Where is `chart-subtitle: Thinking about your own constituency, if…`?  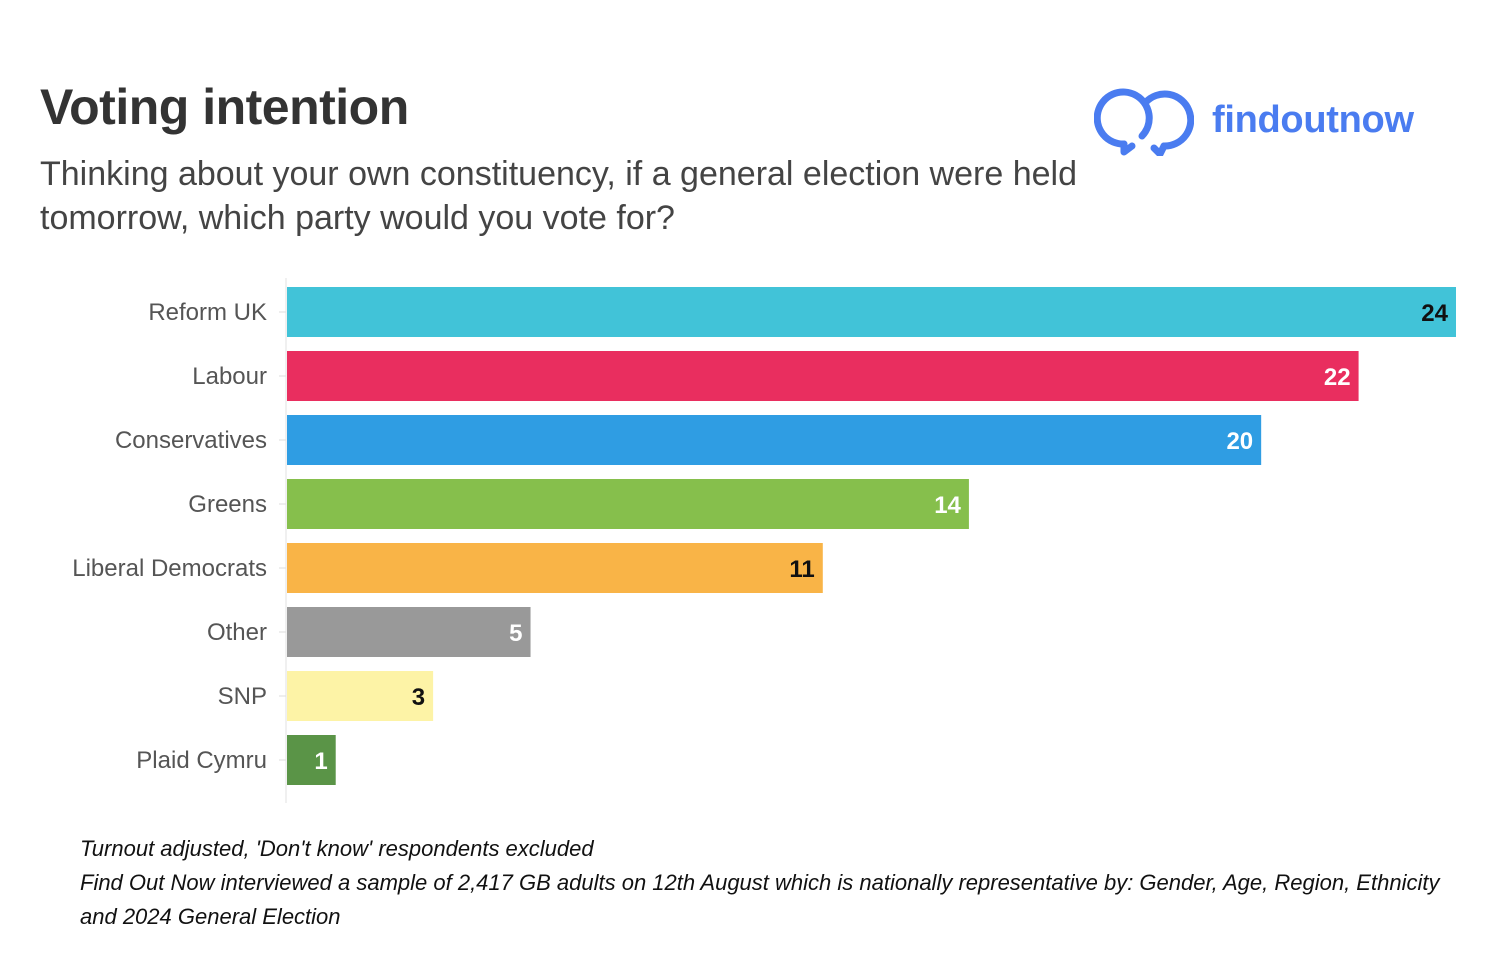 chart-subtitle: Thinking about your own constituency, if… is located at coordinates (558, 196).